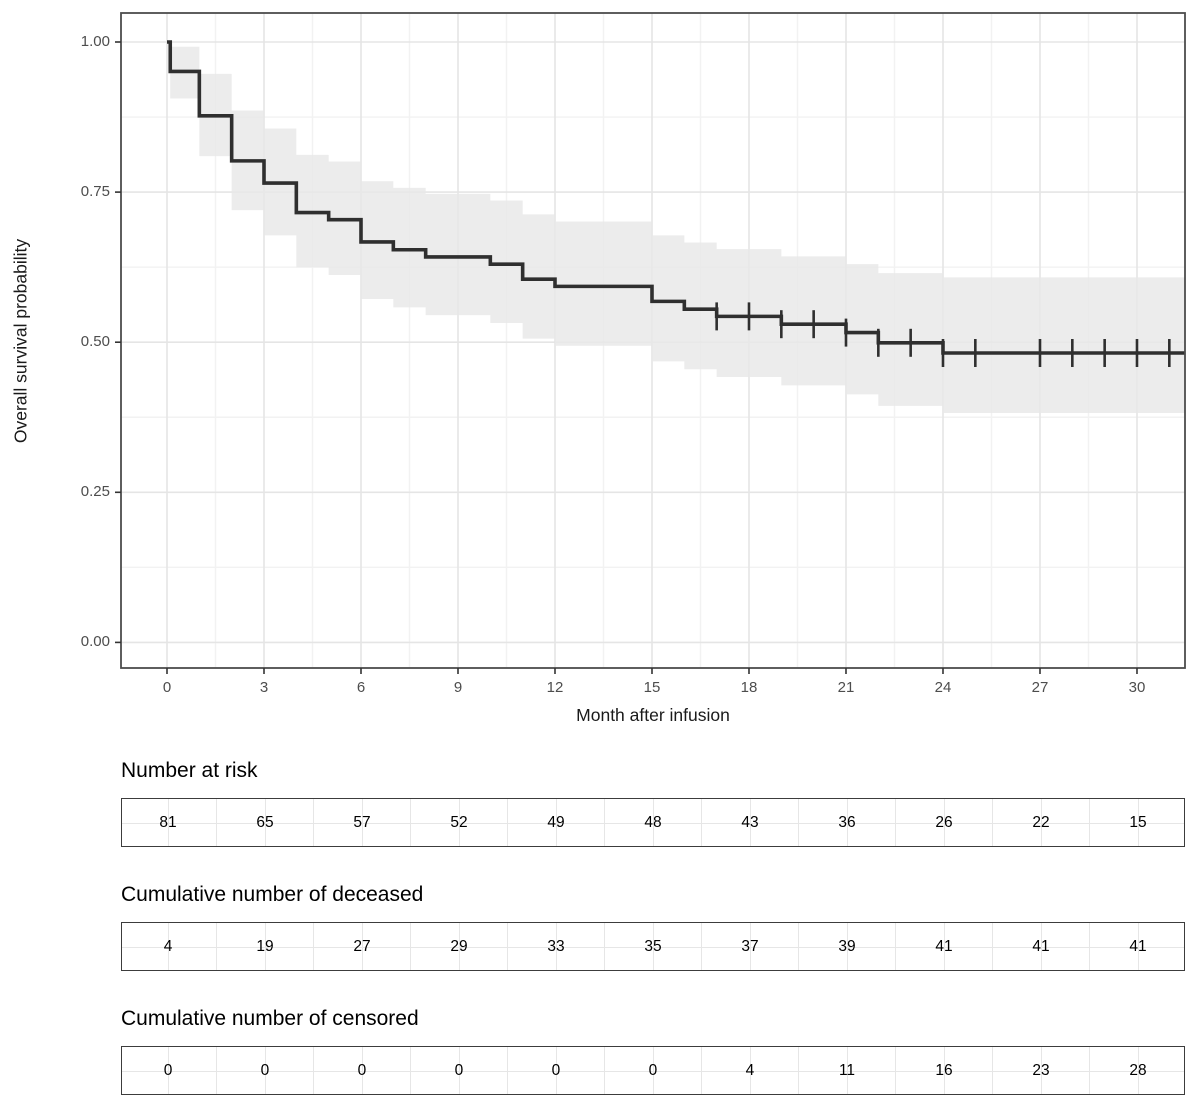 The height and width of the screenshot is (1116, 1200). What do you see at coordinates (847, 946) in the screenshot?
I see `table-cell-value: 39` at bounding box center [847, 946].